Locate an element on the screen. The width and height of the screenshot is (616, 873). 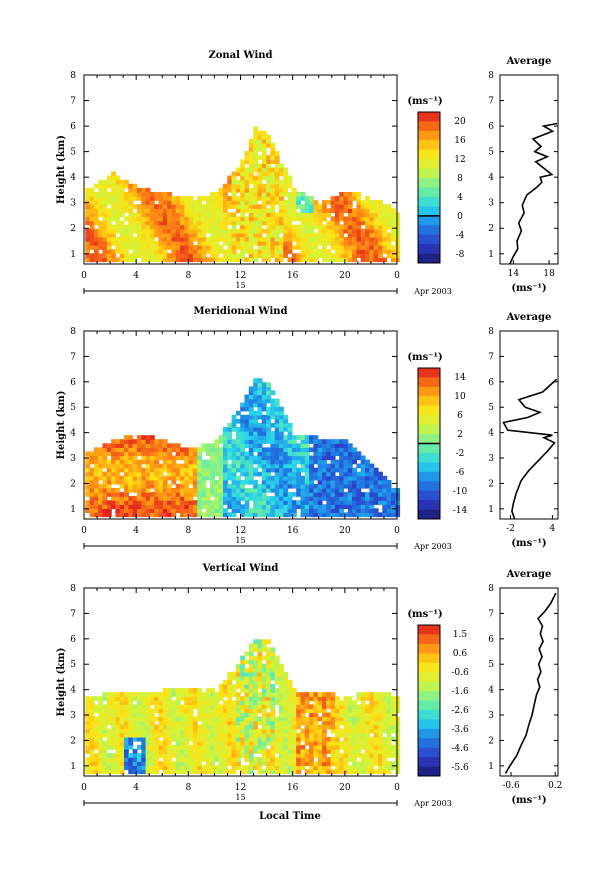
y-axis-label: Height (km) is located at coordinates (61, 682).